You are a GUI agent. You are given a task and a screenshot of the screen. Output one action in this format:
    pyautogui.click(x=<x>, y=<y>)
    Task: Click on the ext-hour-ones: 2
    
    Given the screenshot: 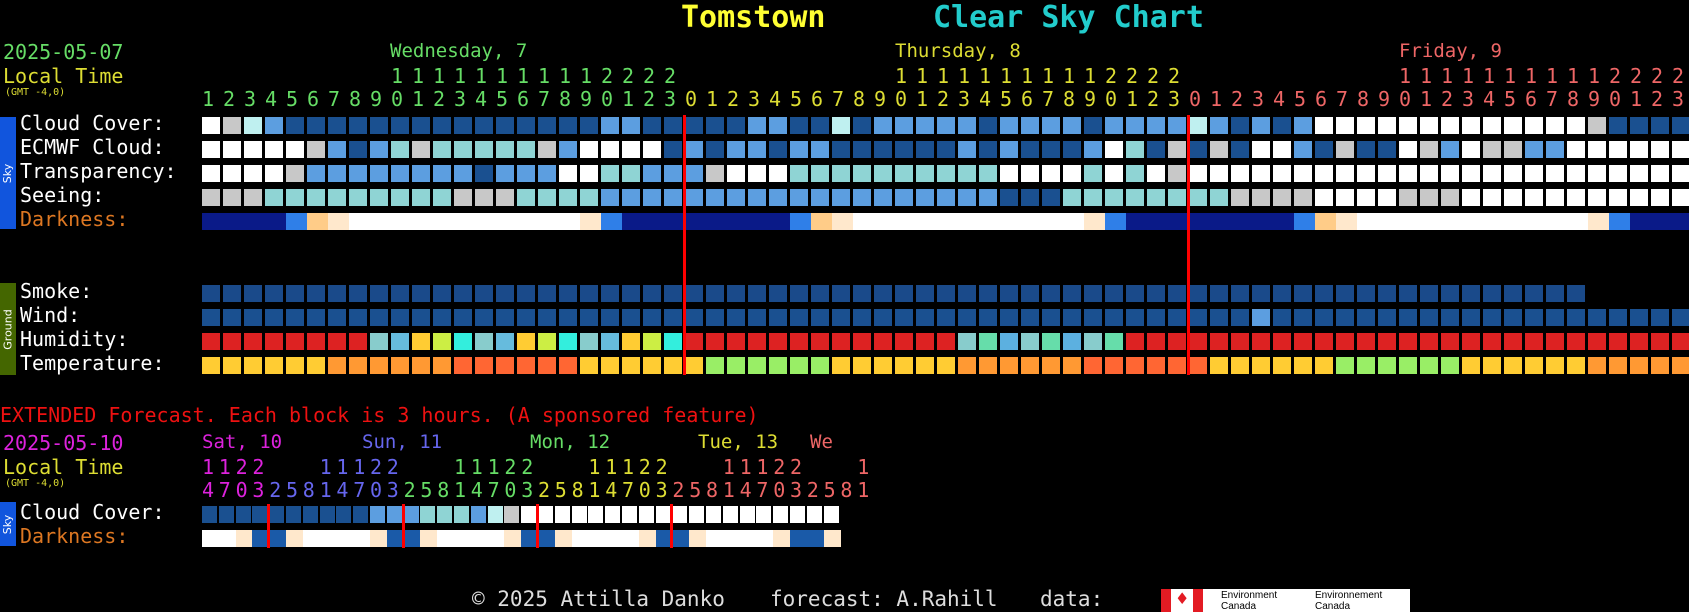 What is the action you would take?
    pyautogui.click(x=678, y=490)
    